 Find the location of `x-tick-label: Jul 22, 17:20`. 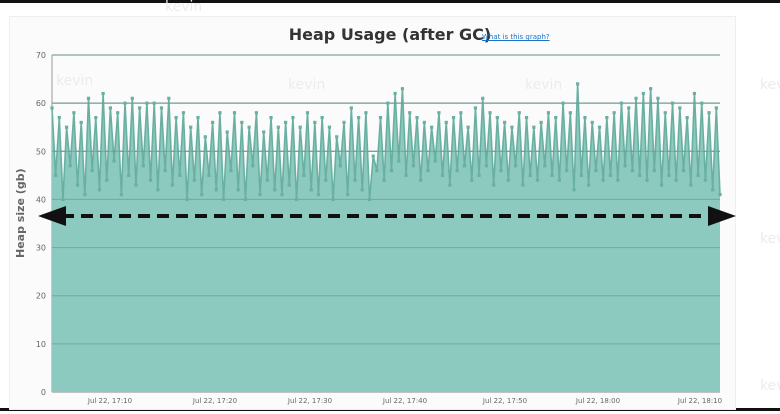

x-tick-label: Jul 22, 17:20 is located at coordinates (214, 401).